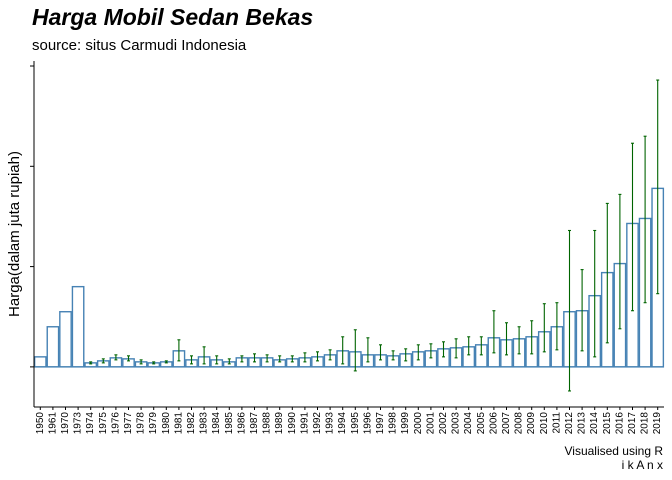 The image size is (672, 480). I want to click on x-tick-label: 2013, so click(582, 423).